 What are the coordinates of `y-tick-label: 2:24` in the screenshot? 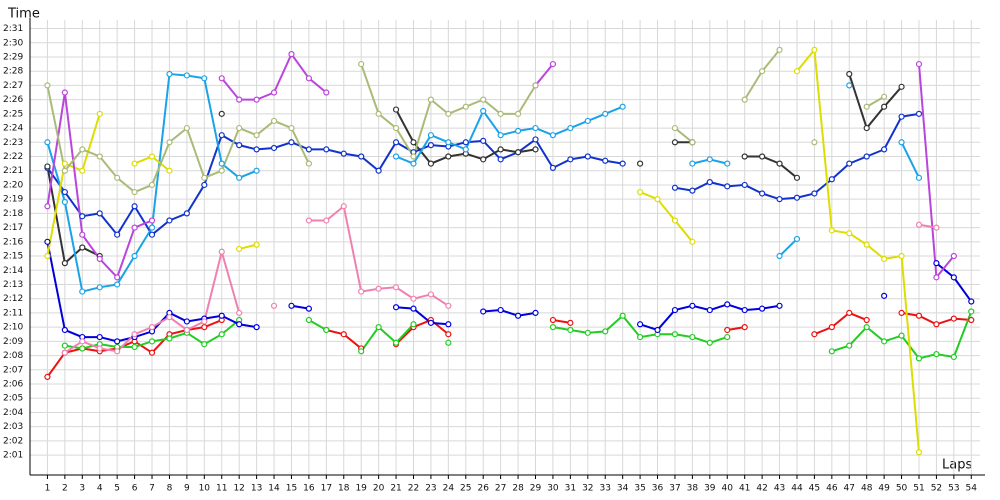 It's located at (13, 129).